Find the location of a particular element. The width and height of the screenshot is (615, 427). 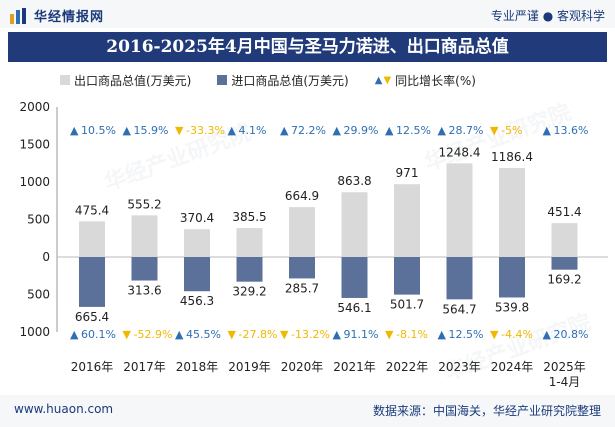

export-growth-label: 13.6% is located at coordinates (571, 130).